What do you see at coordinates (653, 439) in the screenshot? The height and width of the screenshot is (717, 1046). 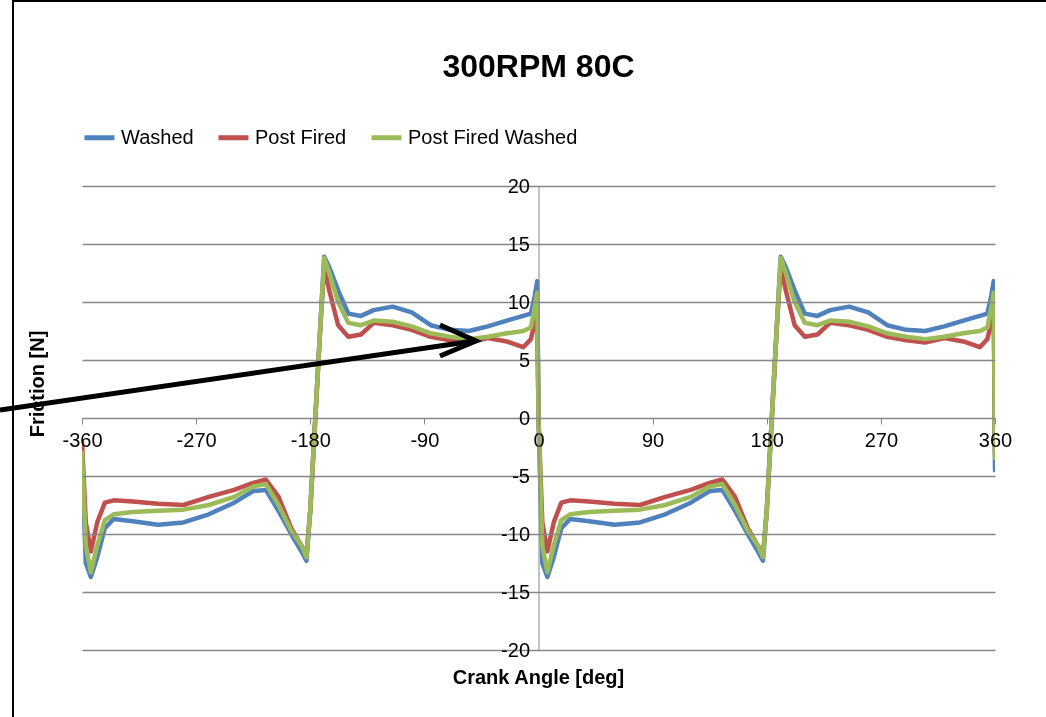 I see `x-tick-label: 90` at bounding box center [653, 439].